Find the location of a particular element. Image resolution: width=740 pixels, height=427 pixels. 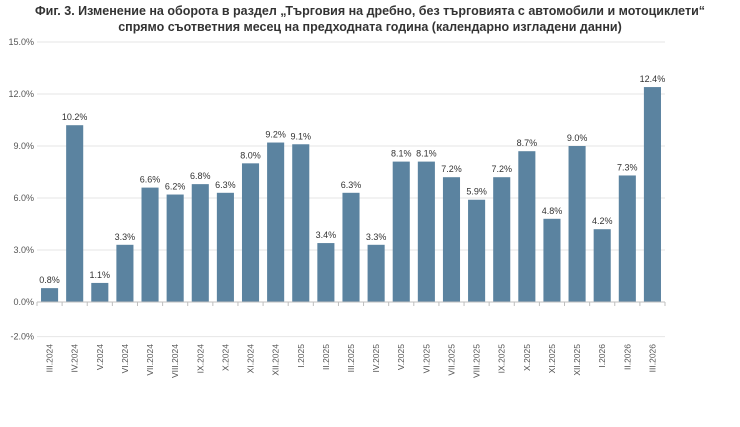

y-tick-label: 12.0% is located at coordinates (21, 94).